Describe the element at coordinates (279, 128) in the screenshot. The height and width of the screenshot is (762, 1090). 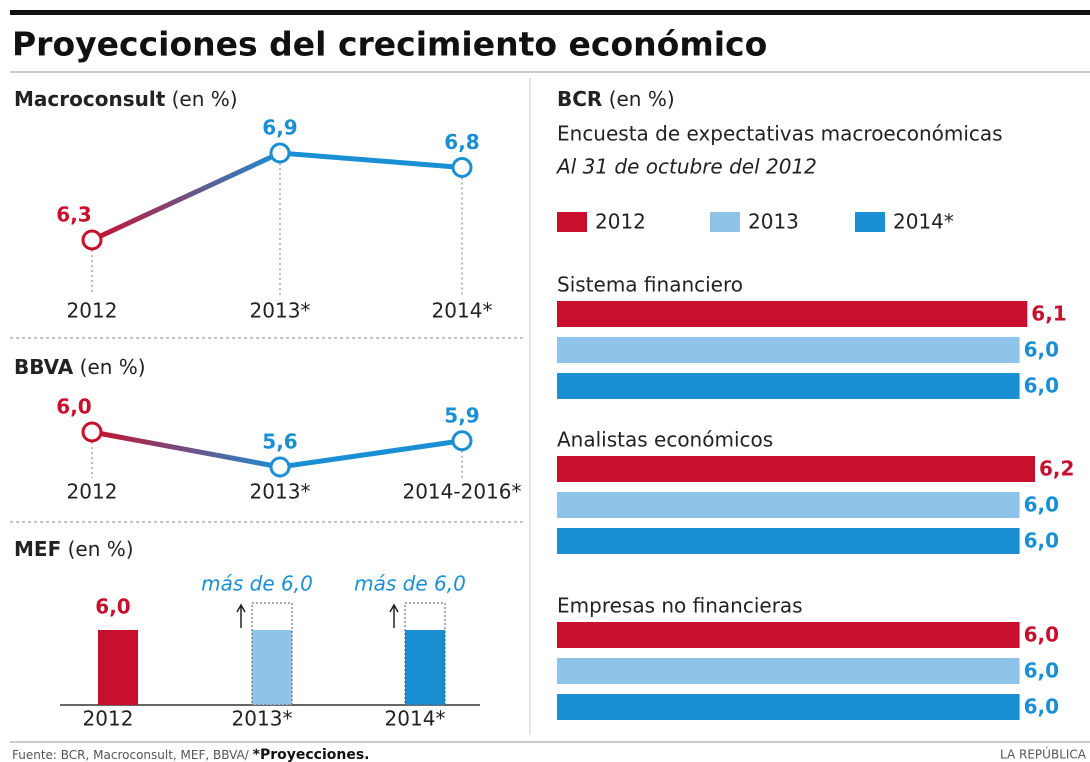
I see `value-label: 6,9` at that location.